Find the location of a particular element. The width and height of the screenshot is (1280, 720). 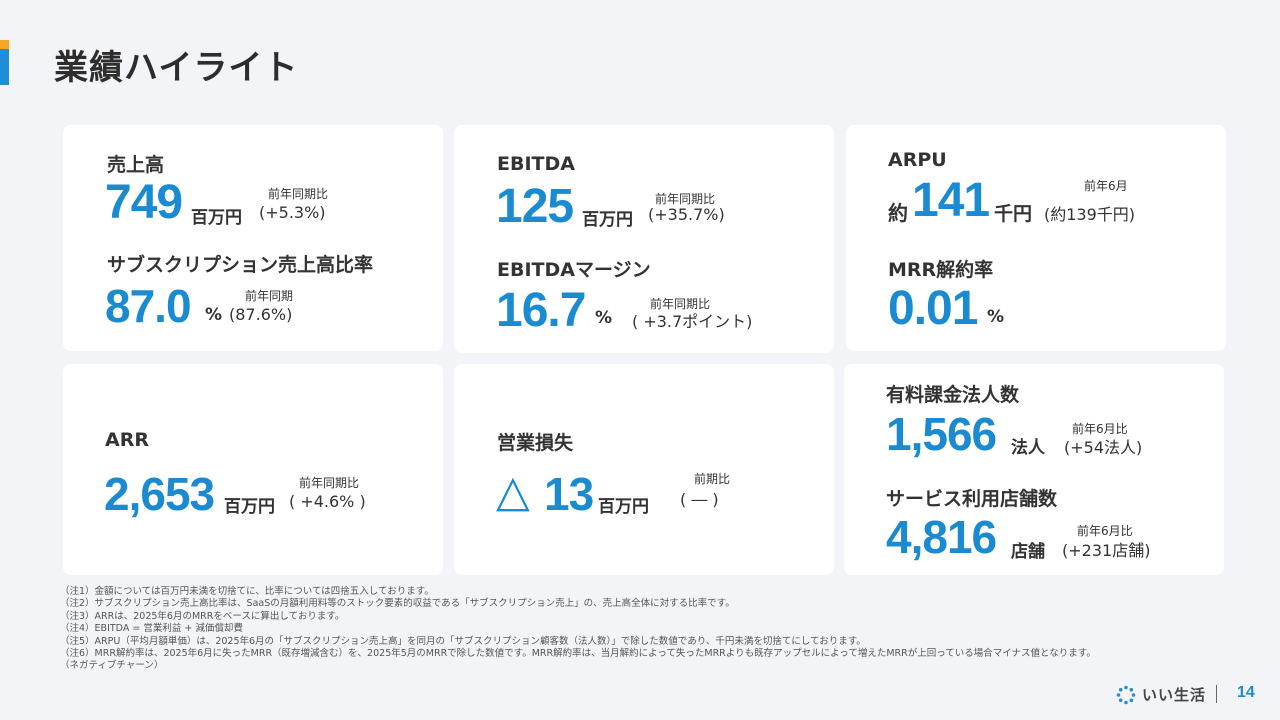

operating-loss-prefix: △ is located at coordinates (513, 491).